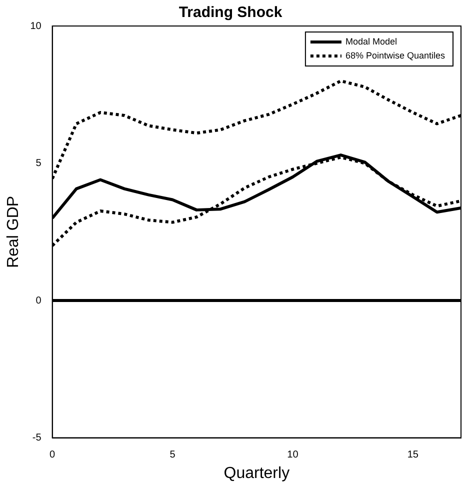 Image resolution: width=463 pixels, height=483 pixels. I want to click on y-tick-label: 5, so click(39, 164).